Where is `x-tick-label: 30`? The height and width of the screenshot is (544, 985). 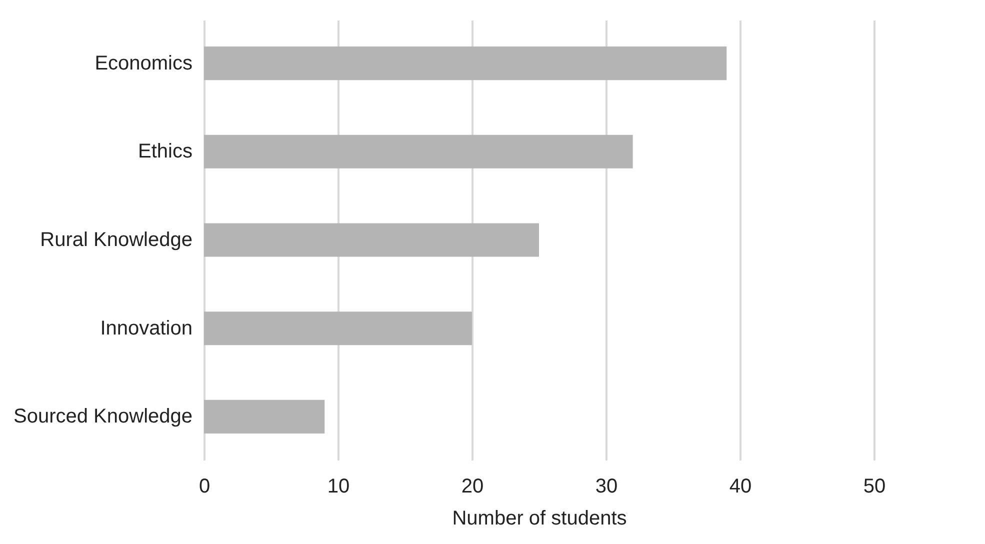 x-tick-label: 30 is located at coordinates (606, 487).